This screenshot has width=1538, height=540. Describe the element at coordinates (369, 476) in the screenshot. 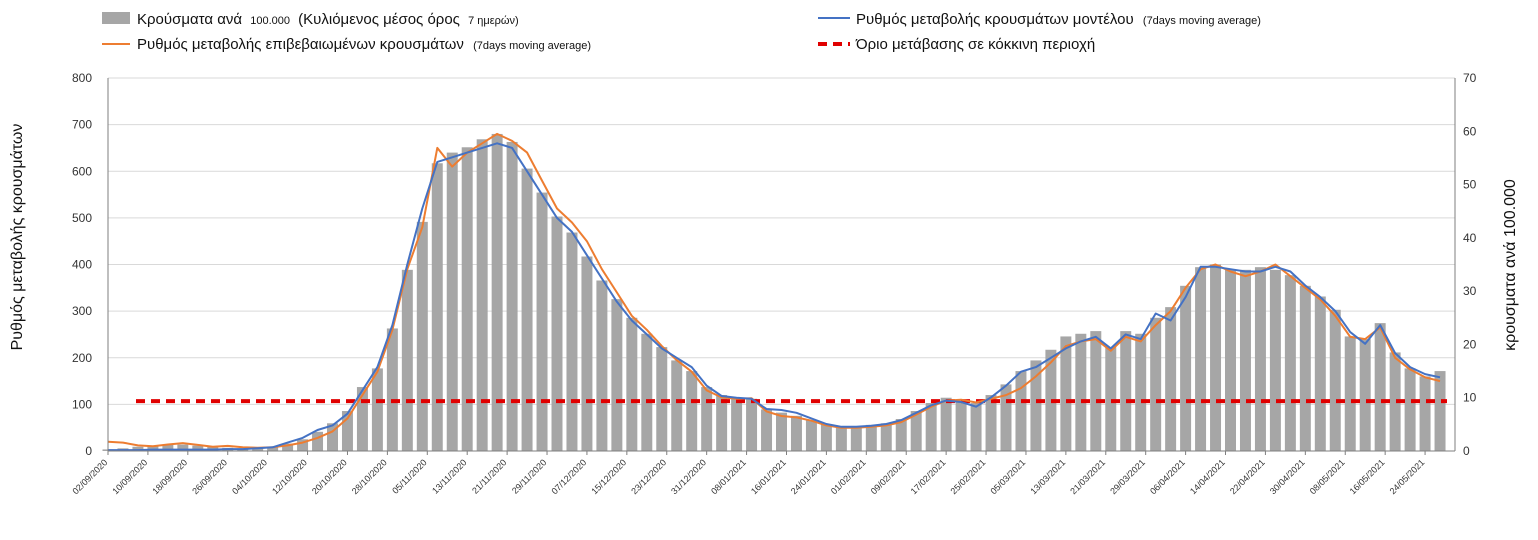

I see `x-tick-label: 28/10/2020` at that location.